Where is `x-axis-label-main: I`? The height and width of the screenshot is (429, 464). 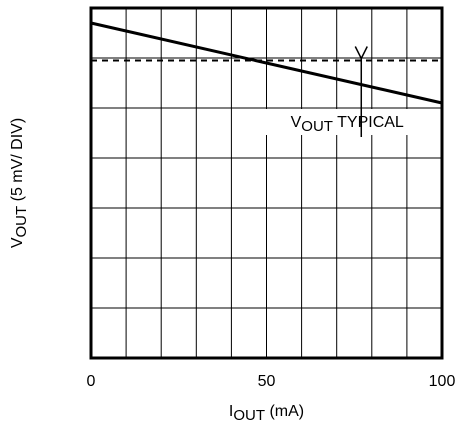 x-axis-label-main: I is located at coordinates (231, 411).